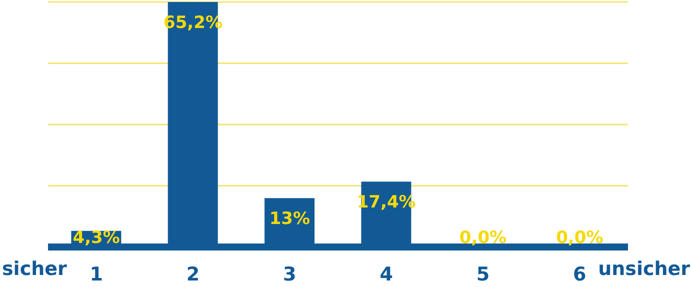 The image size is (692, 287). Describe the element at coordinates (644, 269) in the screenshot. I see `text: unsicher` at that location.